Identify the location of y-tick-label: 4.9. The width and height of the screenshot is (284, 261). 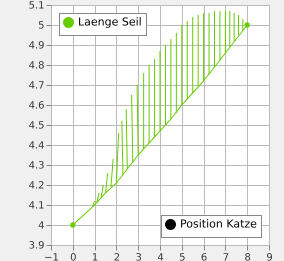
(36, 46).